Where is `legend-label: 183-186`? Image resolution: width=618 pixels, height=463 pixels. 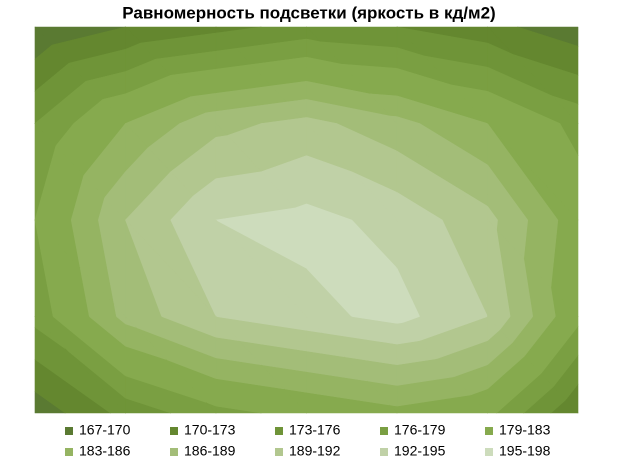 legend-label: 183-186 is located at coordinates (105, 451).